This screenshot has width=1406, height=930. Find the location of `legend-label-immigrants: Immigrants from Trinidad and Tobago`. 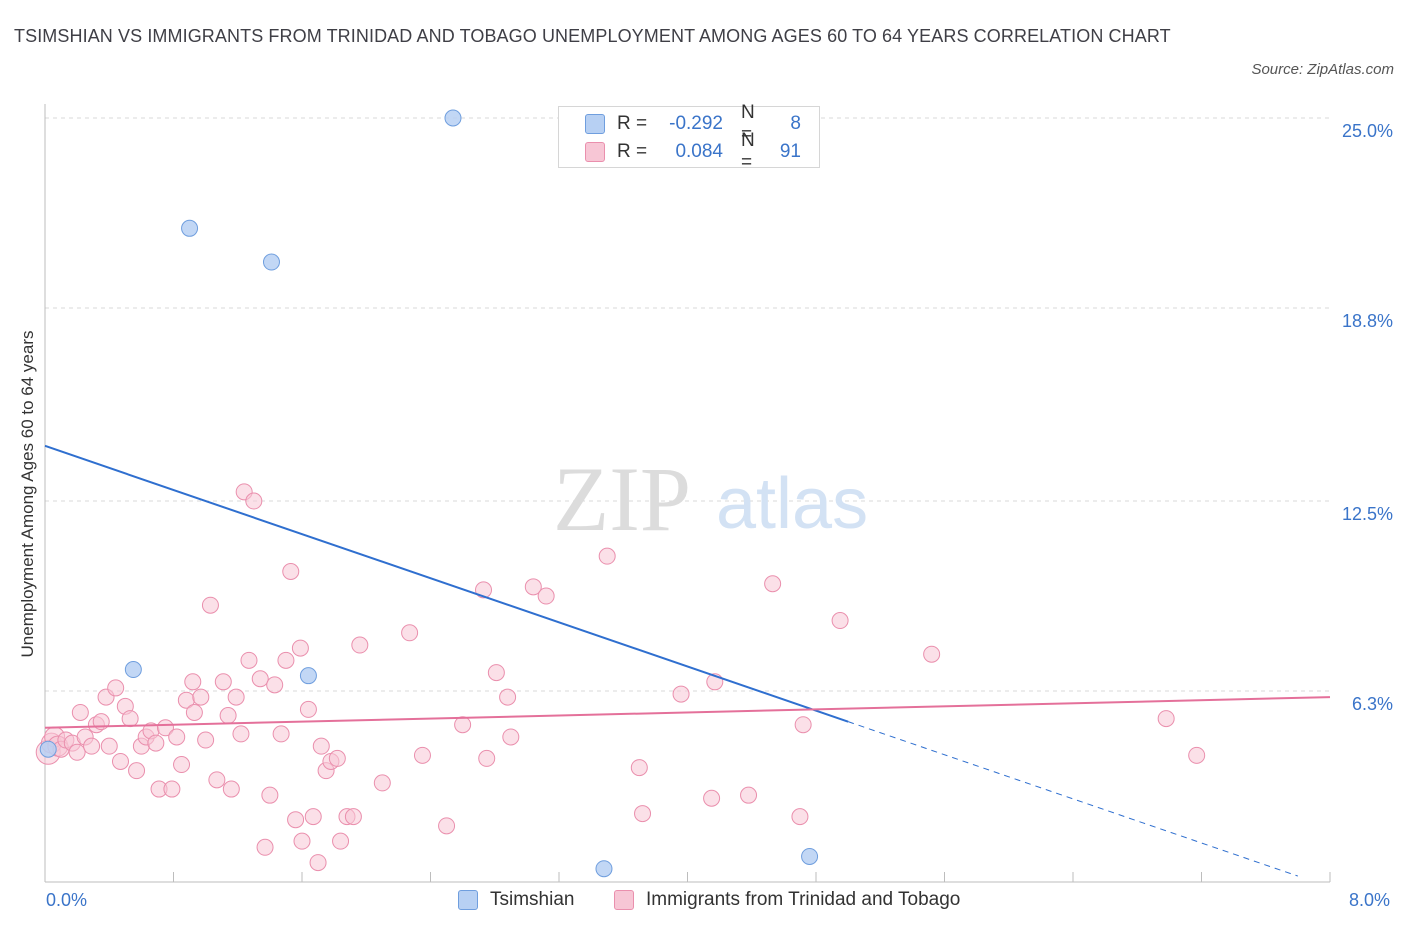

legend-label-immigrants: Immigrants from Trinidad and Tobago is located at coordinates (803, 899).